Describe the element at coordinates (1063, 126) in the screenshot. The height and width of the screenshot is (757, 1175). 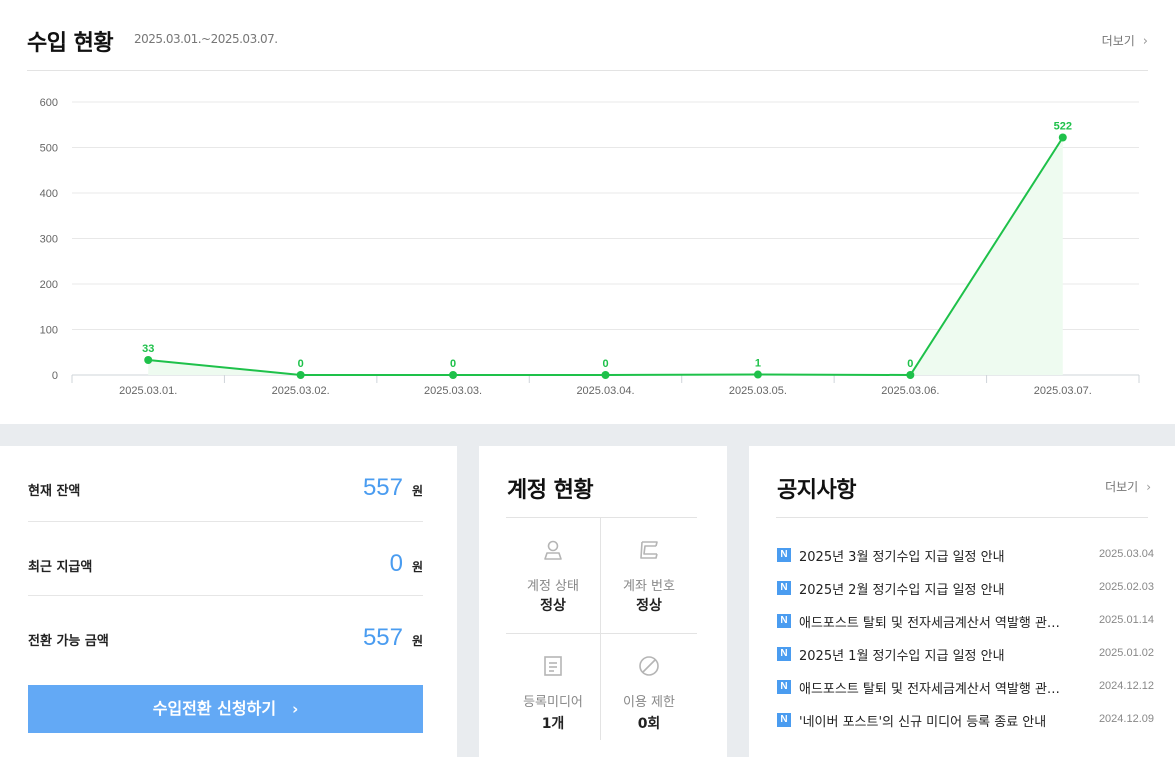
I see `data-label: 522` at that location.